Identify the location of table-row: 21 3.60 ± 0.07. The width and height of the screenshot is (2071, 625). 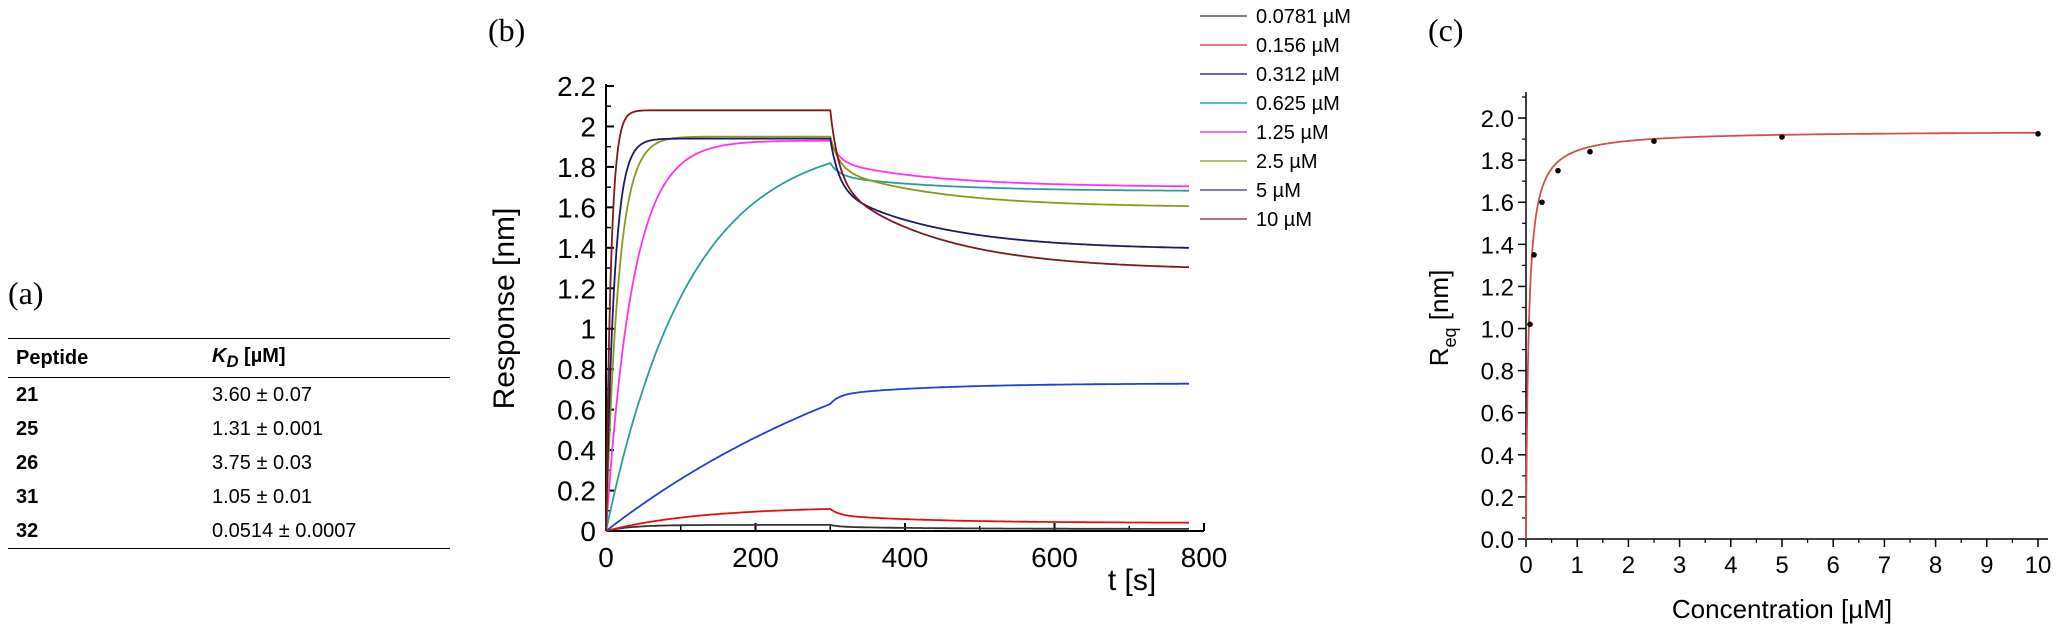
(229, 395).